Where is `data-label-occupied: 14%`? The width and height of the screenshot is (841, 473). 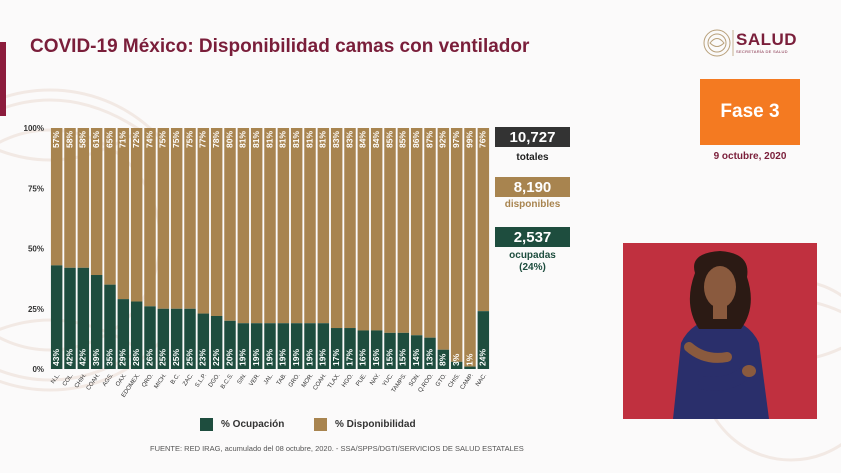
data-label-occupied: 14% is located at coordinates (416, 357).